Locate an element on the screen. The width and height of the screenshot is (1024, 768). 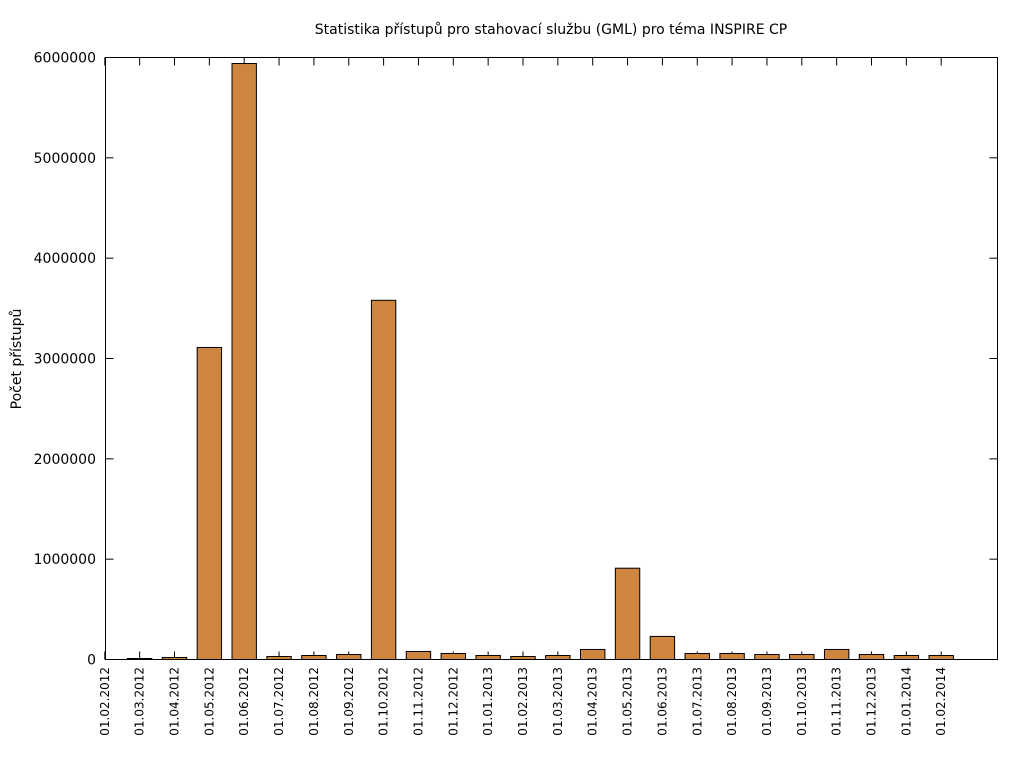
x-tick-label: 01.12.2013 is located at coordinates (872, 701).